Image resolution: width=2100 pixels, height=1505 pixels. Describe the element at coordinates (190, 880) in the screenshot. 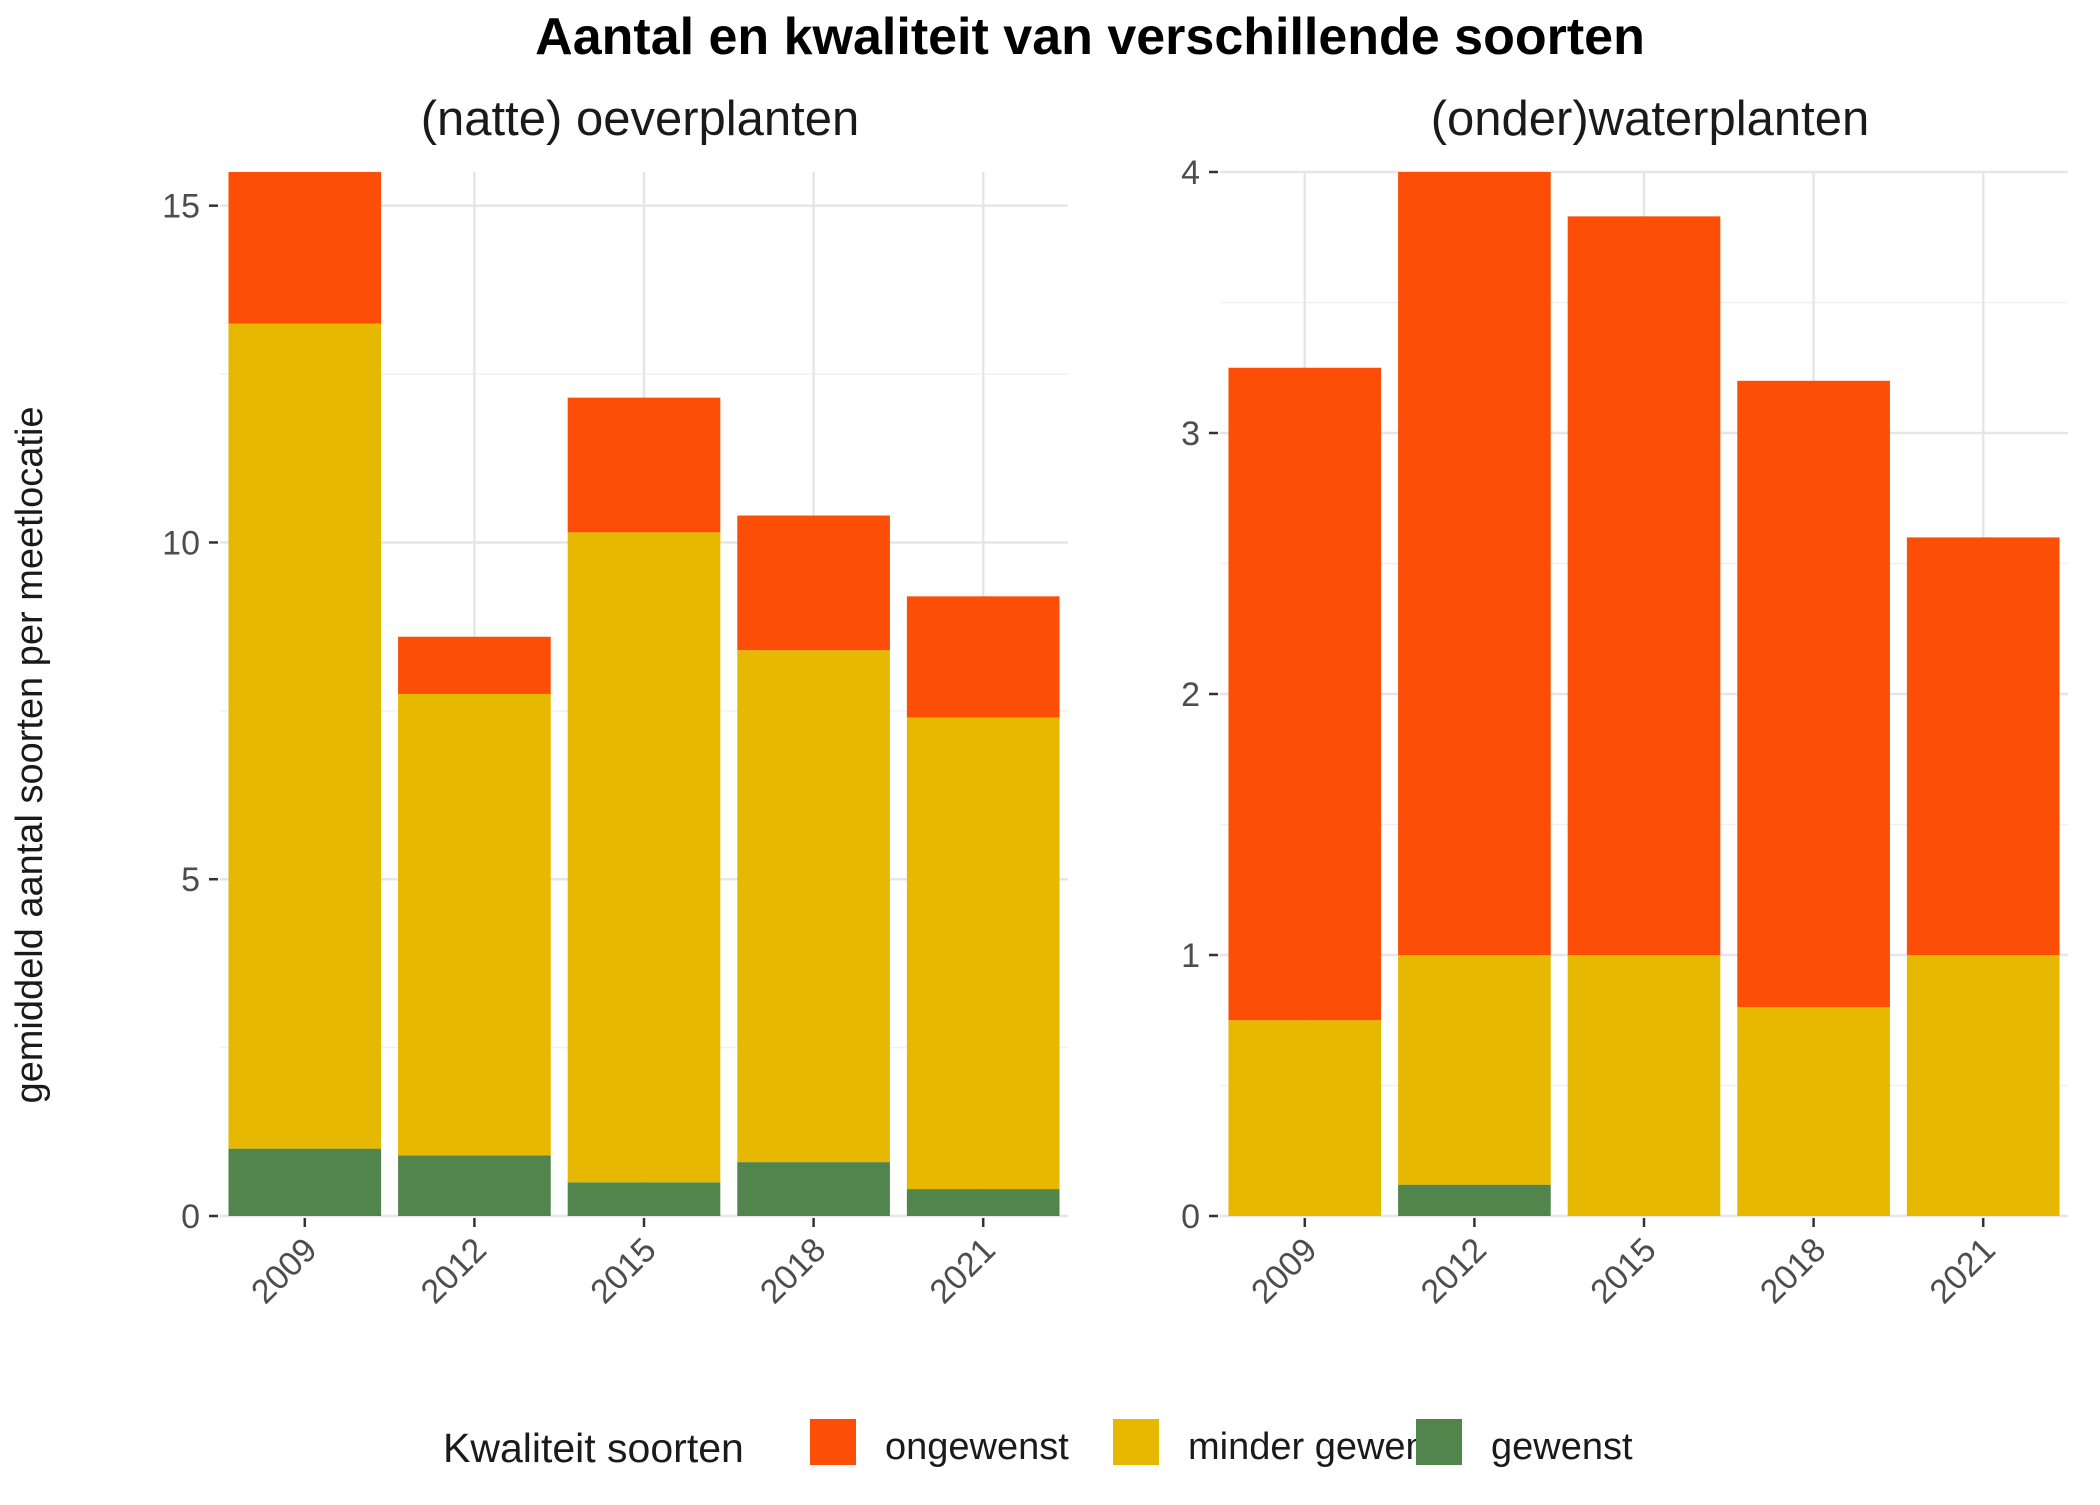

I see `y-tick-label: 5` at that location.